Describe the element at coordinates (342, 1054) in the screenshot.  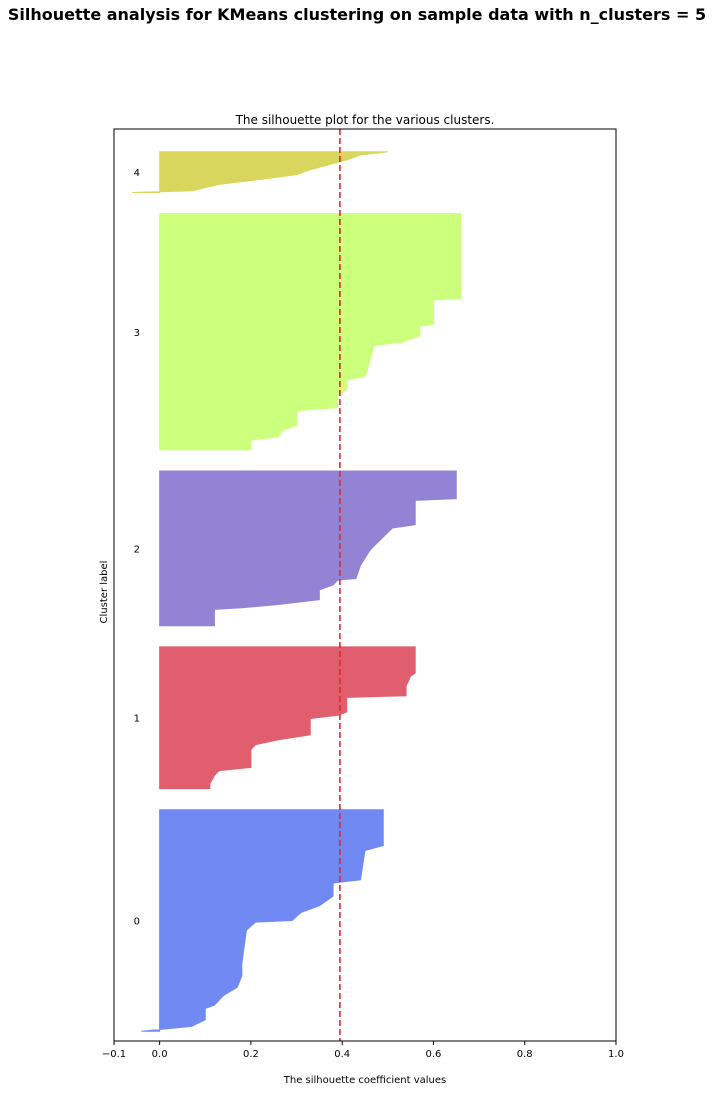
I see `x-tick-label: 0.4` at that location.